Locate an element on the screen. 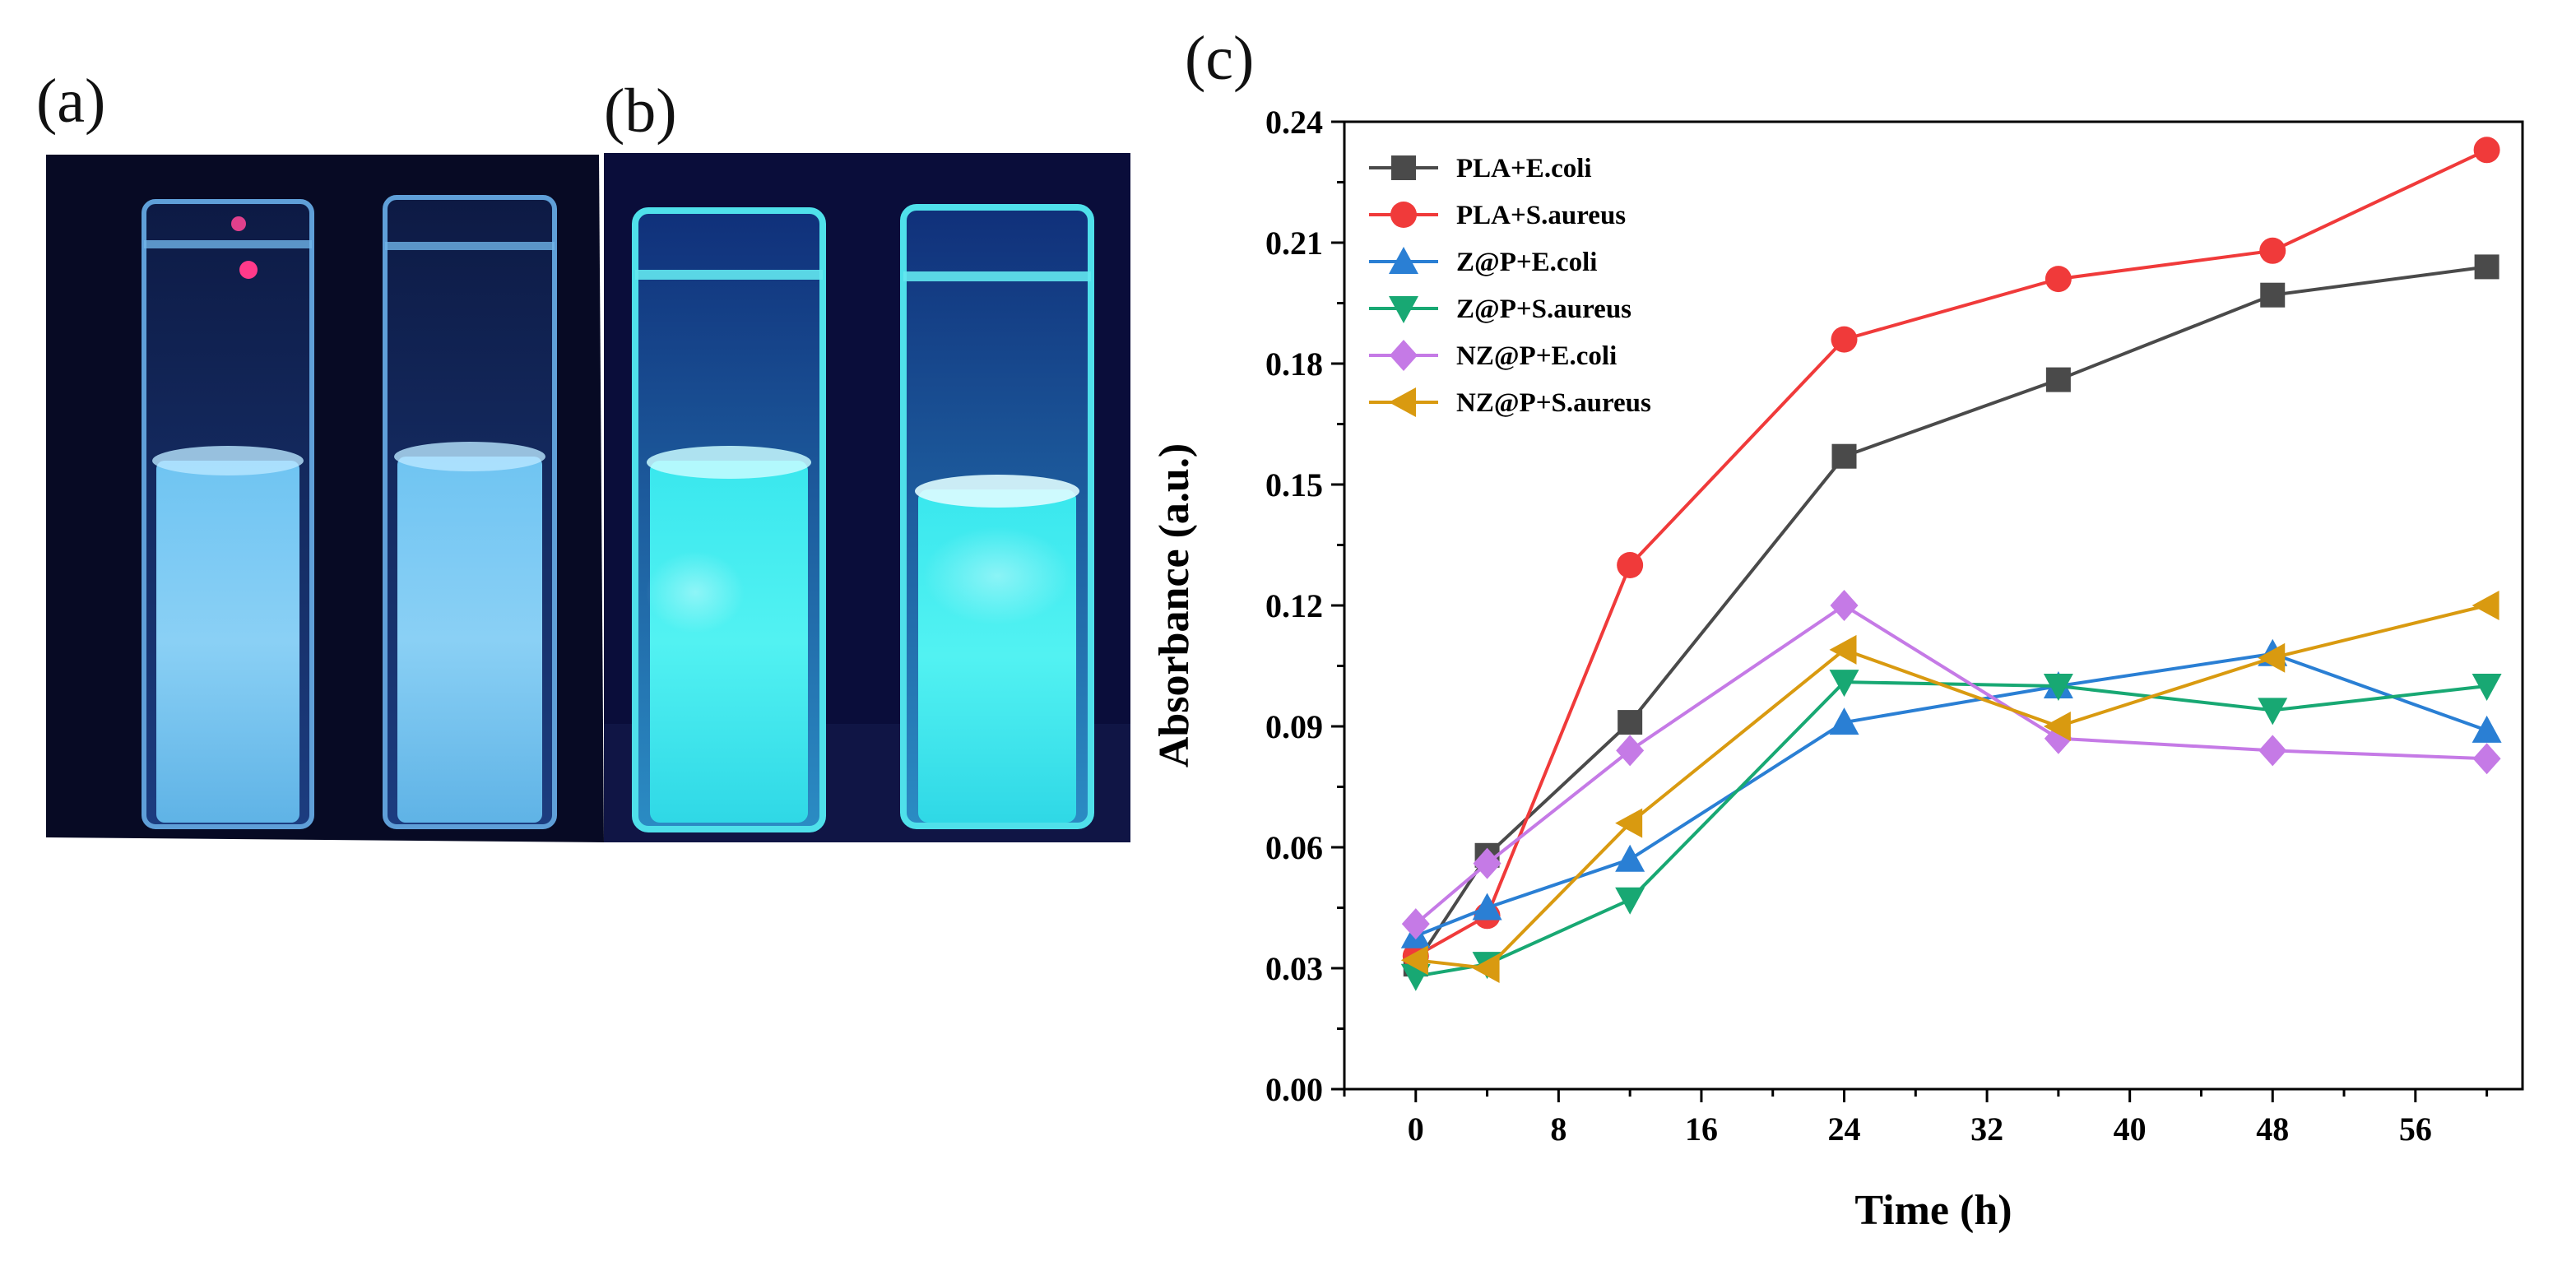  y-tick-label: 0.21 is located at coordinates (1294, 243).